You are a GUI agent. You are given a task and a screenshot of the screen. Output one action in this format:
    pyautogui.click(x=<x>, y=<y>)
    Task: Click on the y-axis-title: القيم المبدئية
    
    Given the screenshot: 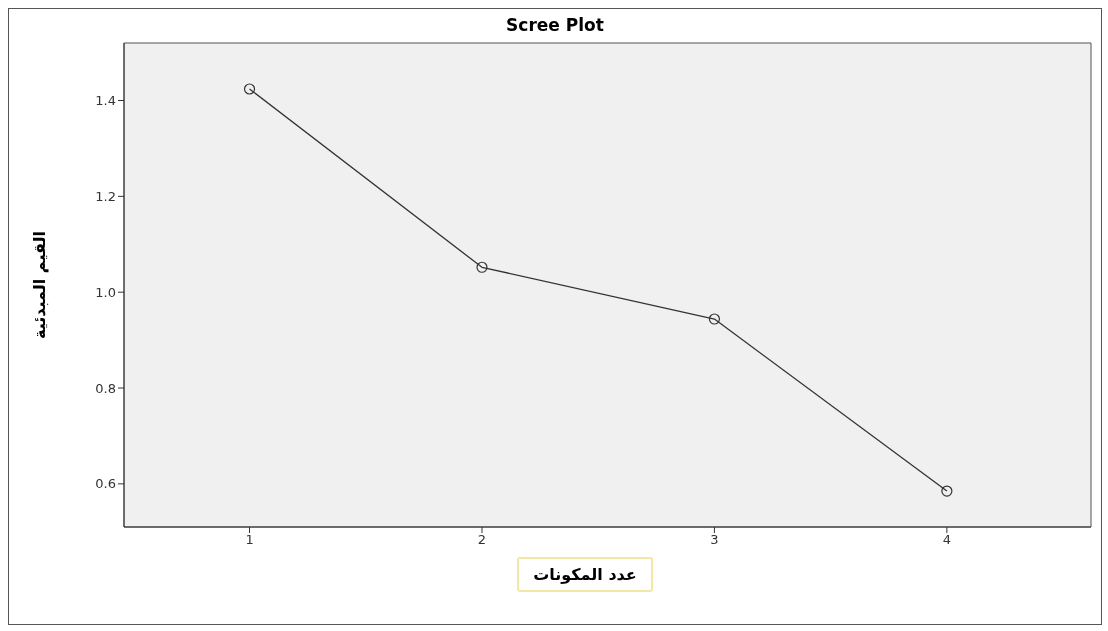 What is the action you would take?
    pyautogui.click(x=39, y=285)
    